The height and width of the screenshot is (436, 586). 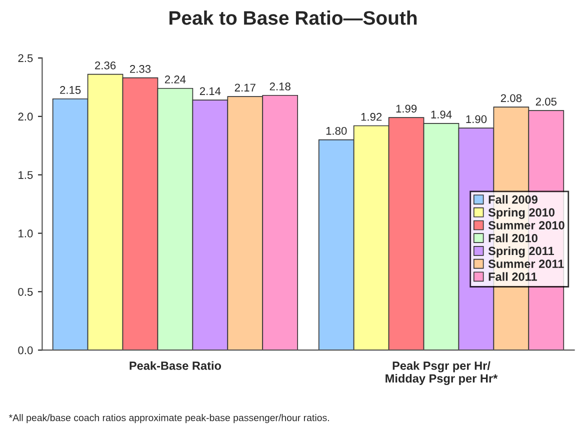 What do you see at coordinates (105, 66) in the screenshot?
I see `data-label: 2.36` at bounding box center [105, 66].